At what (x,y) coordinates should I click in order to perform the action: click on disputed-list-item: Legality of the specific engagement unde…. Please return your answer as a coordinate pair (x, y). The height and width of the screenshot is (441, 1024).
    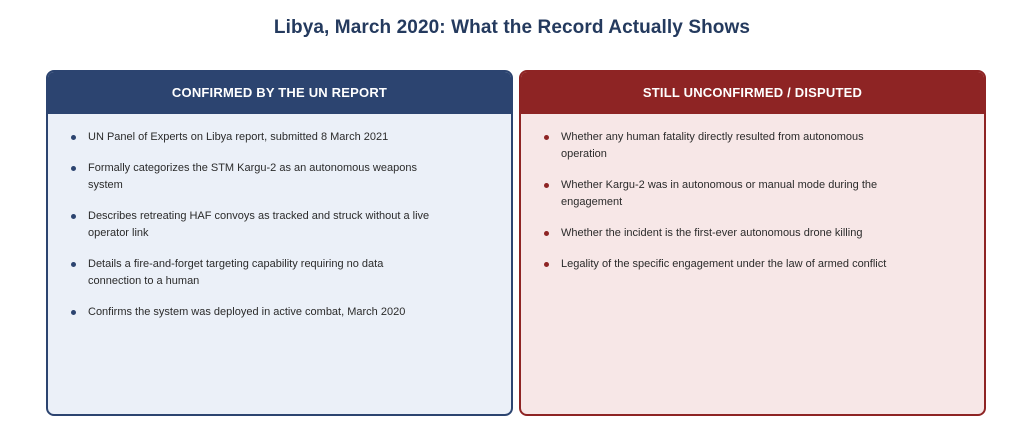
    Looking at the image, I should click on (752, 264).